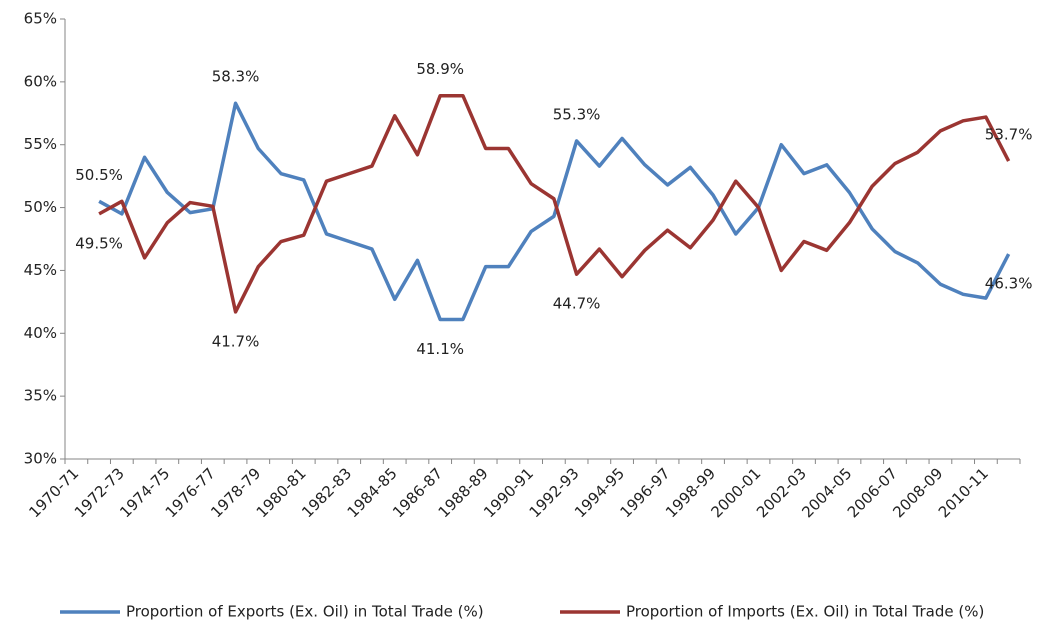 The width and height of the screenshot is (1049, 627). What do you see at coordinates (40, 396) in the screenshot?
I see `y-tick-label: 35%` at bounding box center [40, 396].